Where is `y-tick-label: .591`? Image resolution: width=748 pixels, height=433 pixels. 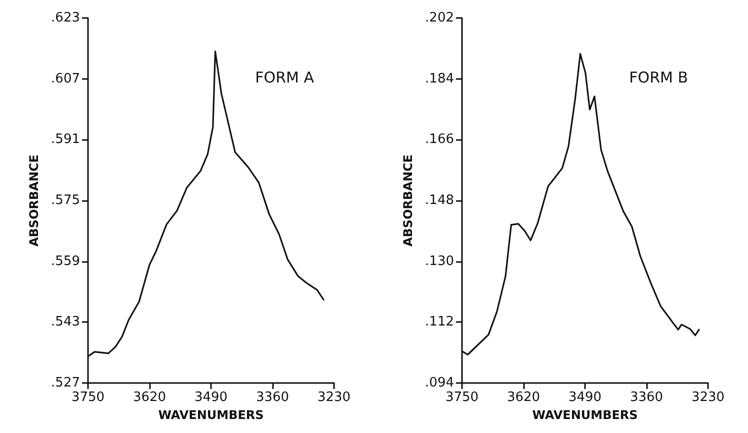 y-tick-label: .591 is located at coordinates (65, 140).